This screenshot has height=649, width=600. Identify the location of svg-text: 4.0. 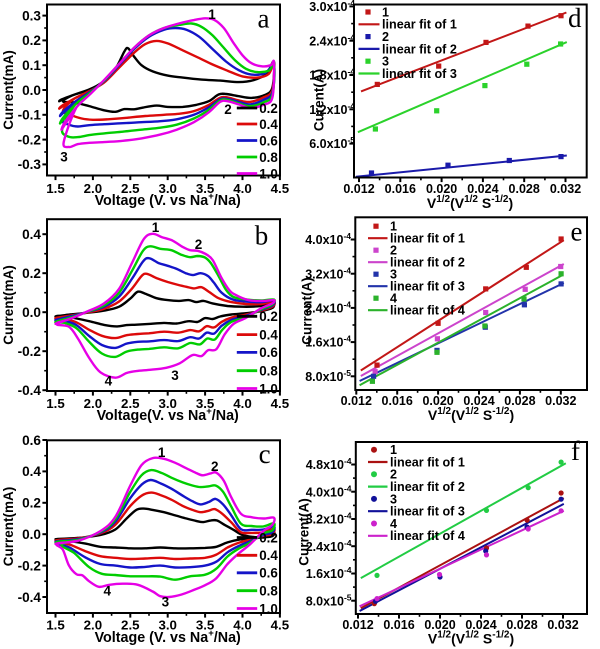
(242, 625).